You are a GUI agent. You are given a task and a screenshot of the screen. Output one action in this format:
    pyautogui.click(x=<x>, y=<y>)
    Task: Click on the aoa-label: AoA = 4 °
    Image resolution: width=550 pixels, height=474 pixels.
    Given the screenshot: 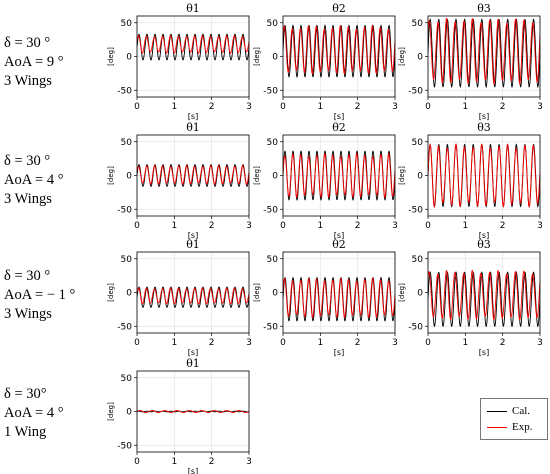 What is the action you would take?
    pyautogui.click(x=34, y=413)
    